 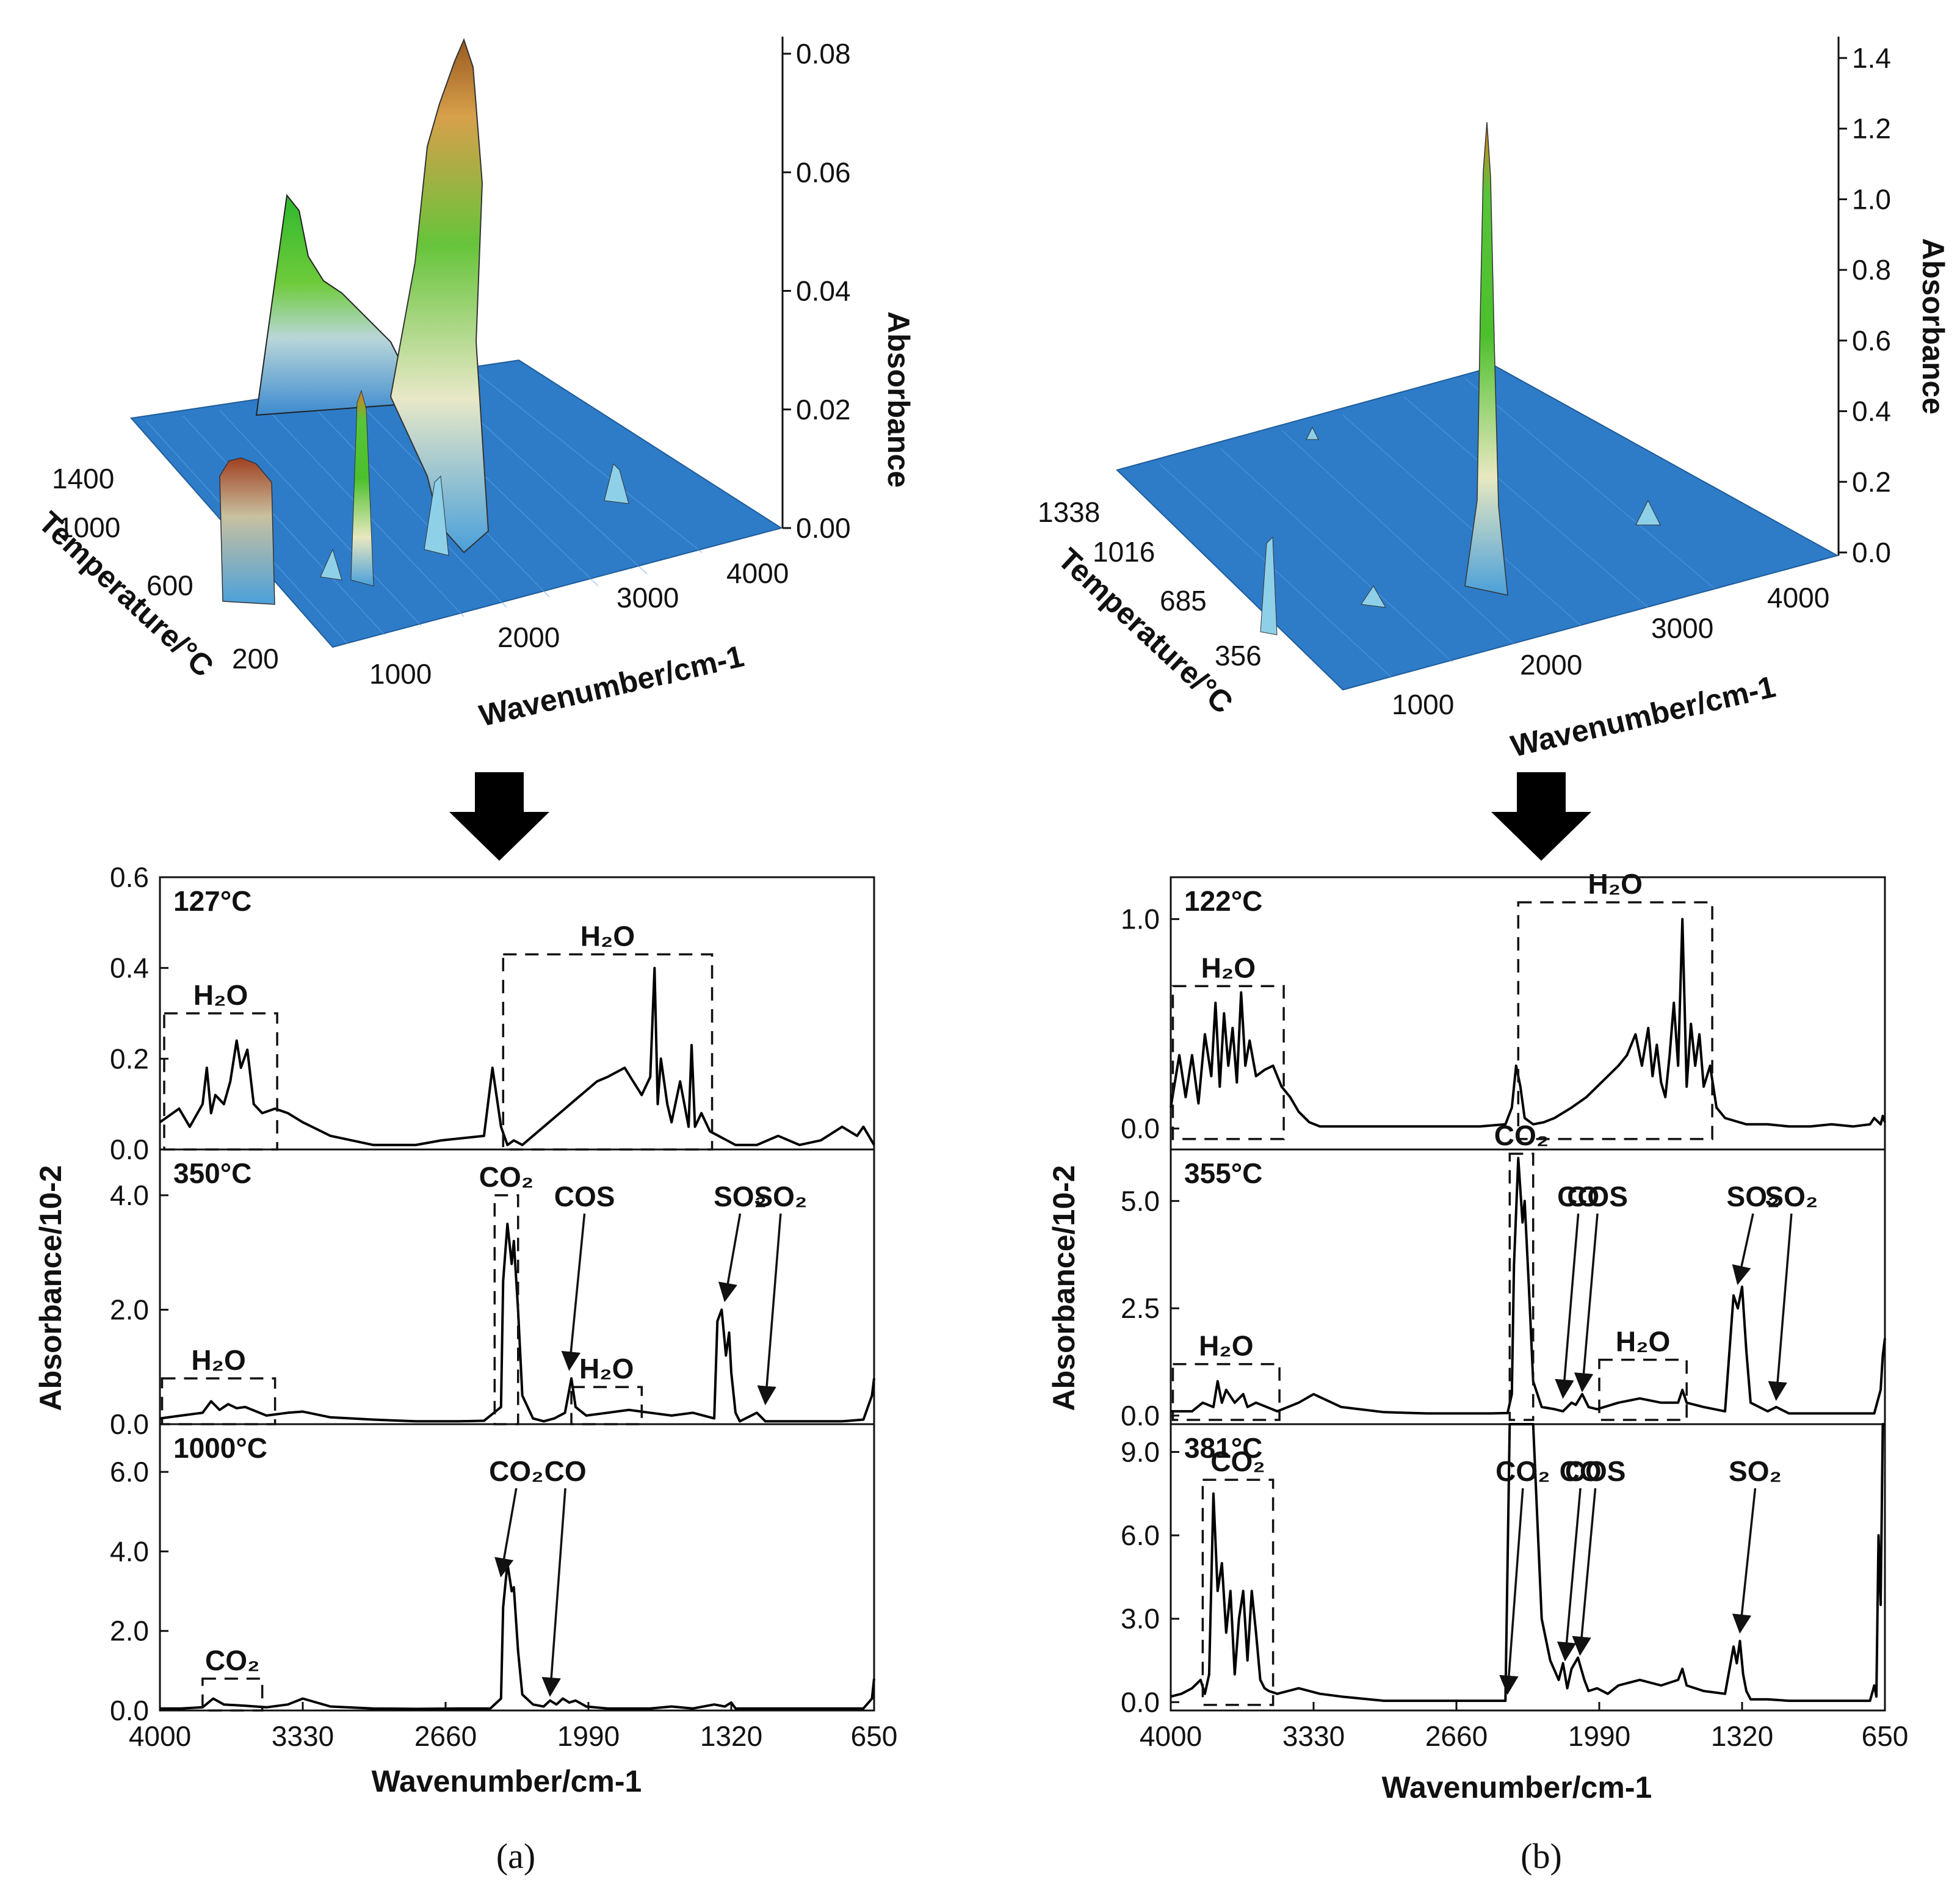 What do you see at coordinates (437, 515) in the screenshot?
I see `peak-2080` at bounding box center [437, 515].